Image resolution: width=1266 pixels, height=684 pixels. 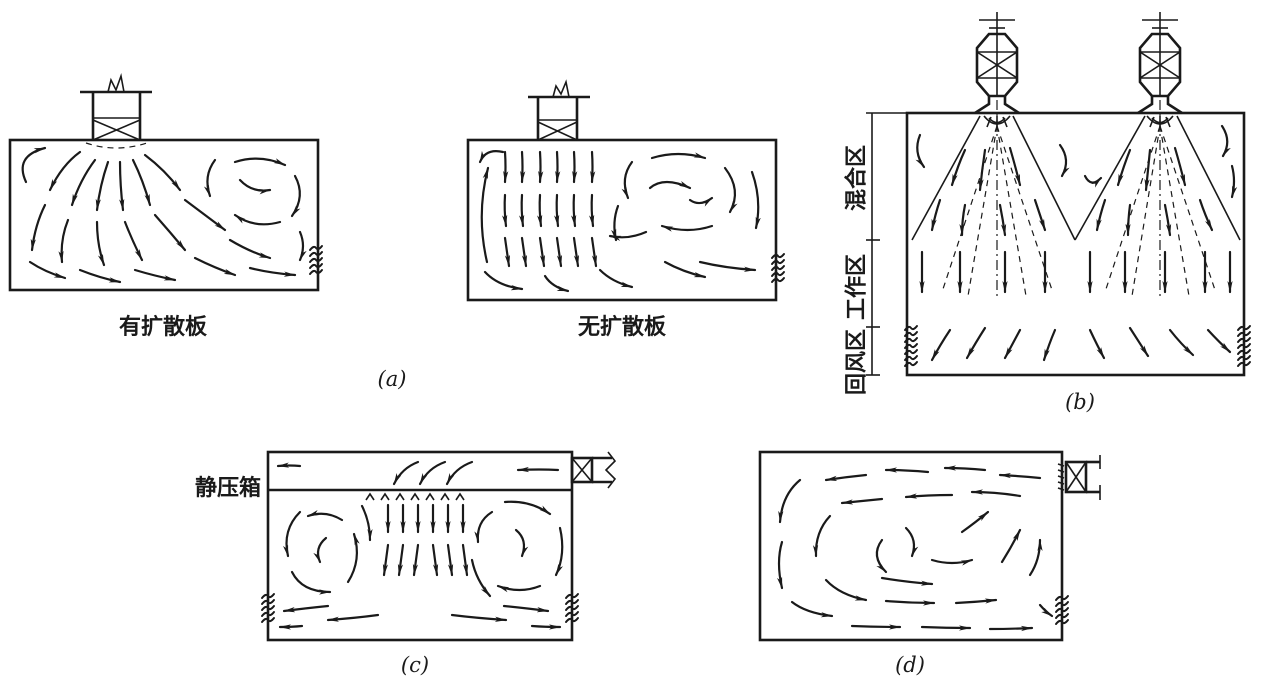 What do you see at coordinates (1160, 70) in the screenshot?
I see `nozzle-right` at bounding box center [1160, 70].